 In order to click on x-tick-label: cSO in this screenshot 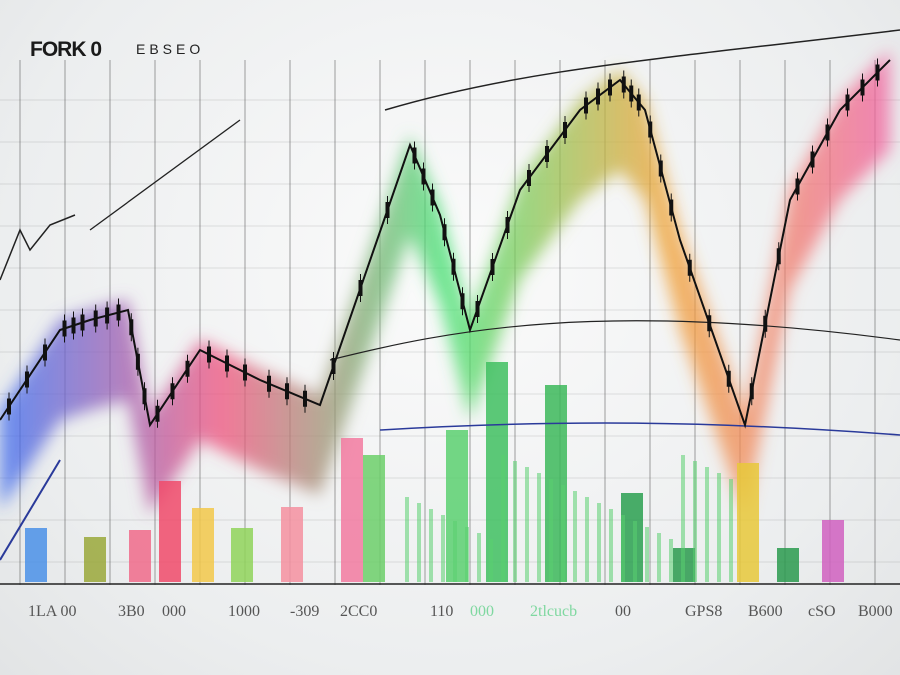, I will do `click(822, 611)`.